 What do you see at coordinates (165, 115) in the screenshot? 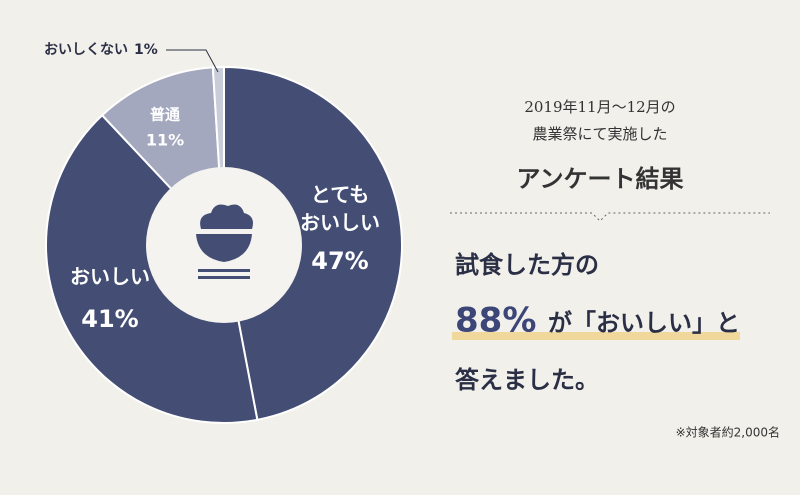
I see `slice-label: 普通` at bounding box center [165, 115].